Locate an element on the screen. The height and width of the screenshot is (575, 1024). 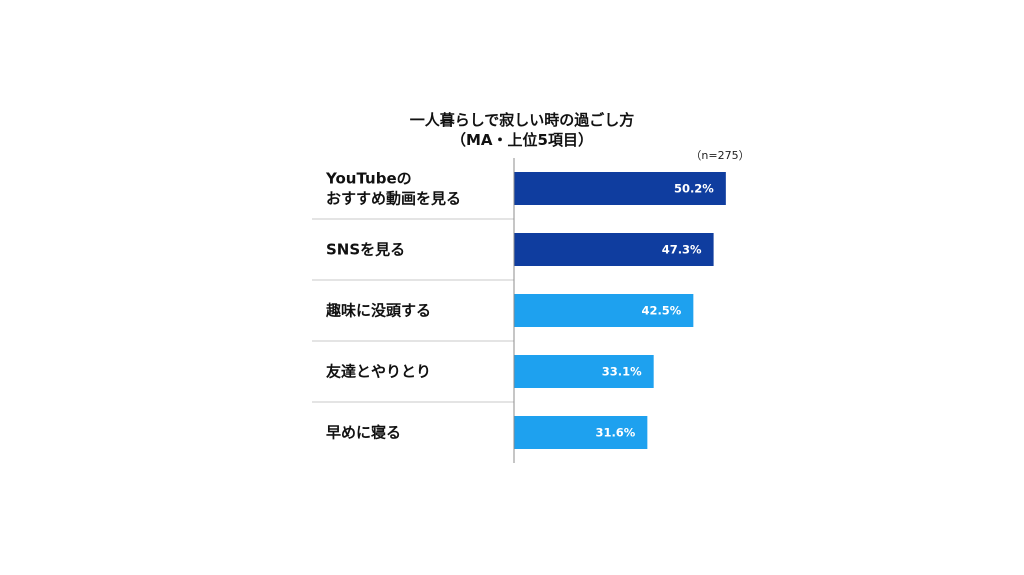
category-label: 早めに寝る is located at coordinates (363, 433).